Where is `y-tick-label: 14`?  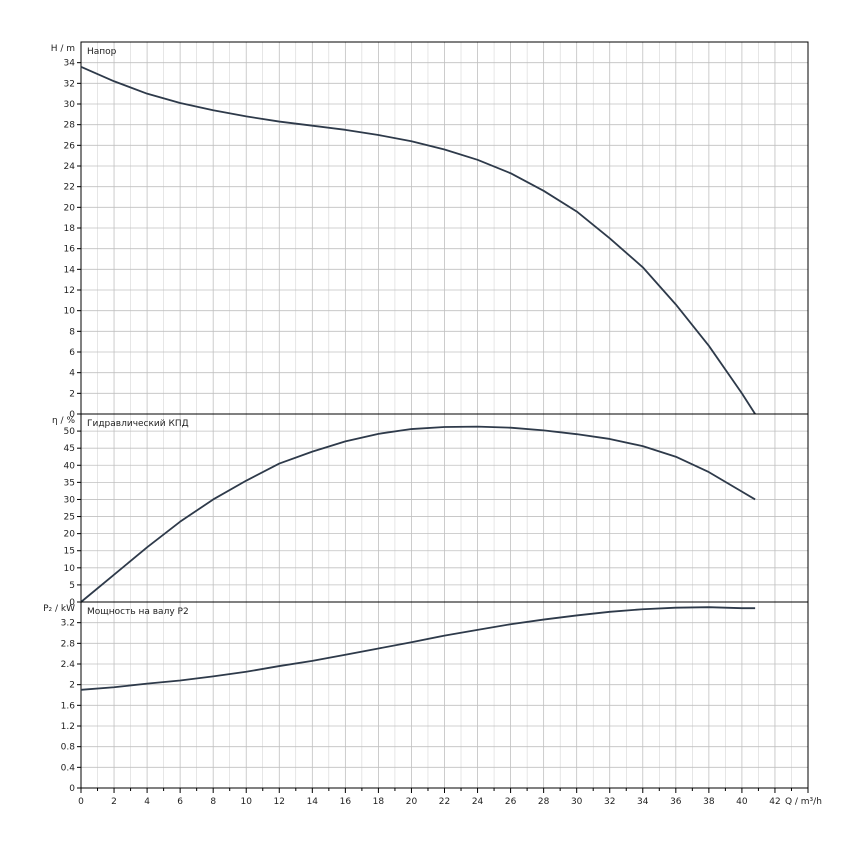
y-tick-label: 14 is located at coordinates (70, 270).